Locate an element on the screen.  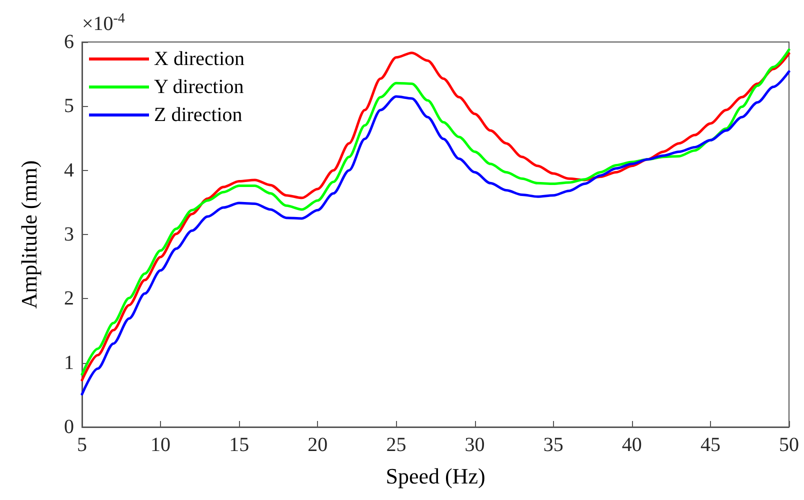
legend-label: Z direction is located at coordinates (198, 115).